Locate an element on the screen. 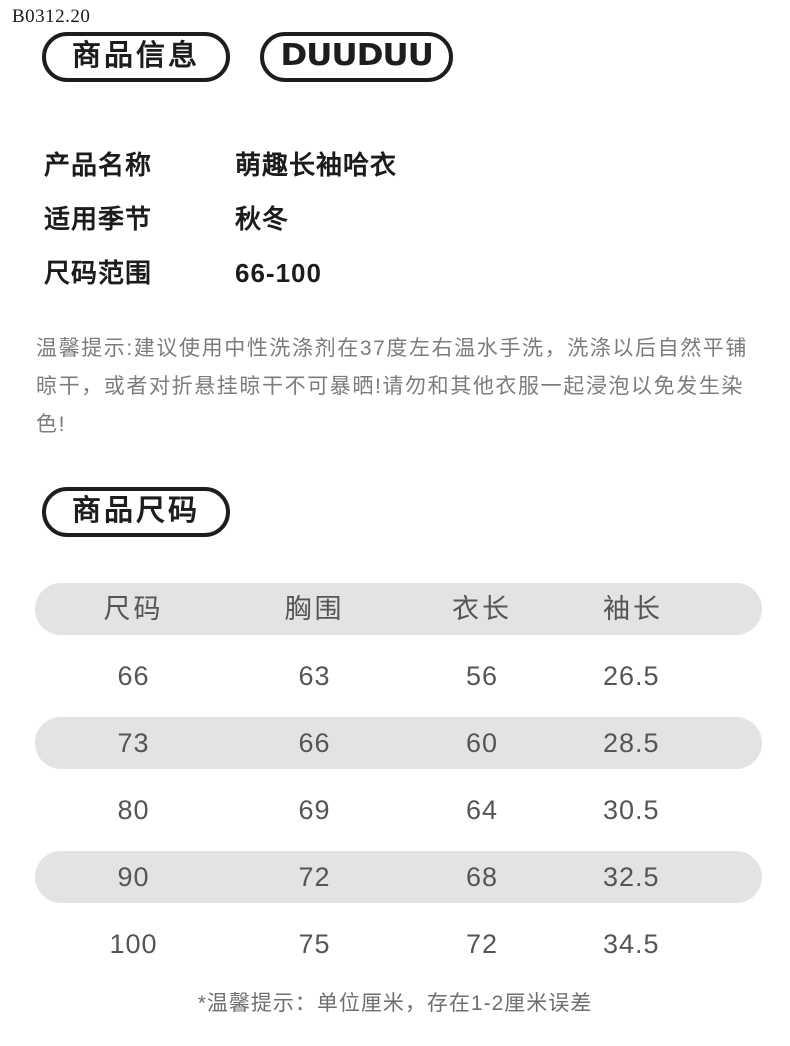  cell-length: 68 is located at coordinates (482, 877).